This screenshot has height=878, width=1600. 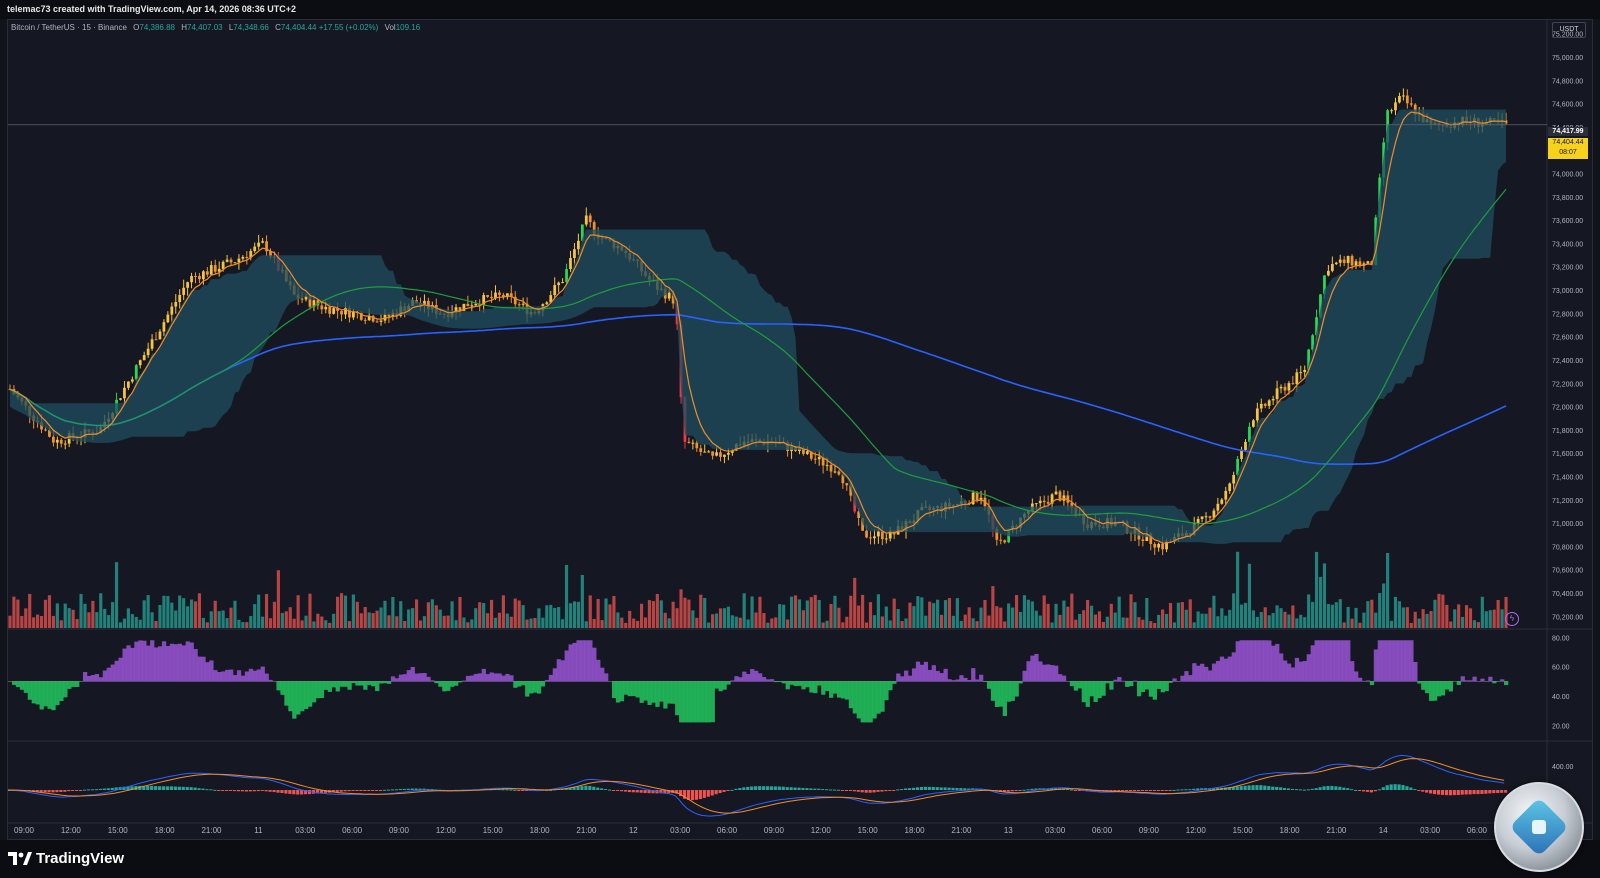 What do you see at coordinates (1567, 501) in the screenshot?
I see `price-tick-label: 71,200.00` at bounding box center [1567, 501].